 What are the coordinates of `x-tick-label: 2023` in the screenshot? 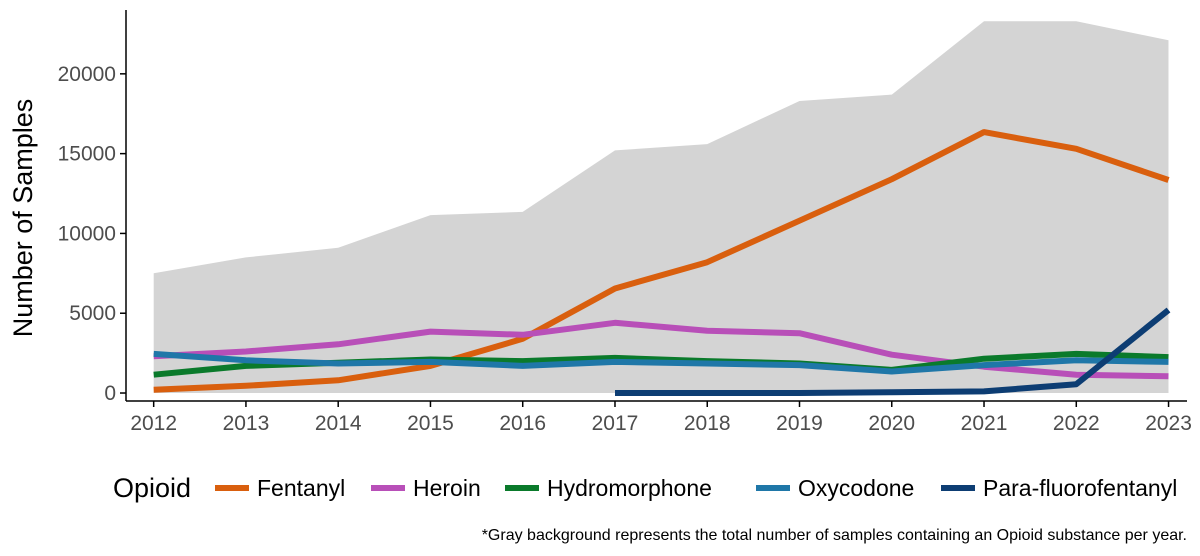 It's located at (1168, 423).